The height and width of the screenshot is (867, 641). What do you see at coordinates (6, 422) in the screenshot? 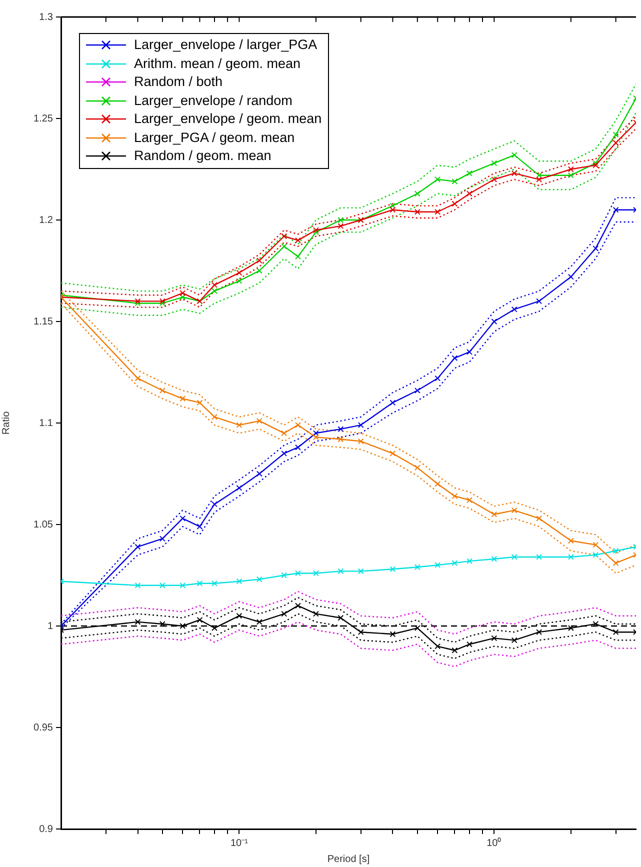
I see `y-axis-title: Ratio` at bounding box center [6, 422].